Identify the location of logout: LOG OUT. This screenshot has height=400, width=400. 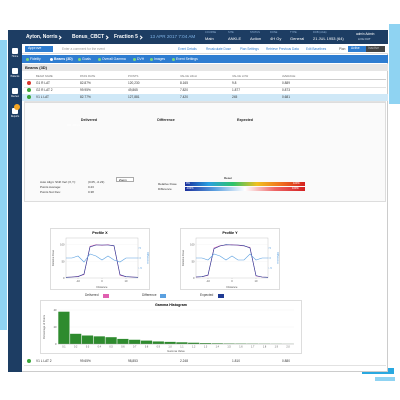
(364, 38).